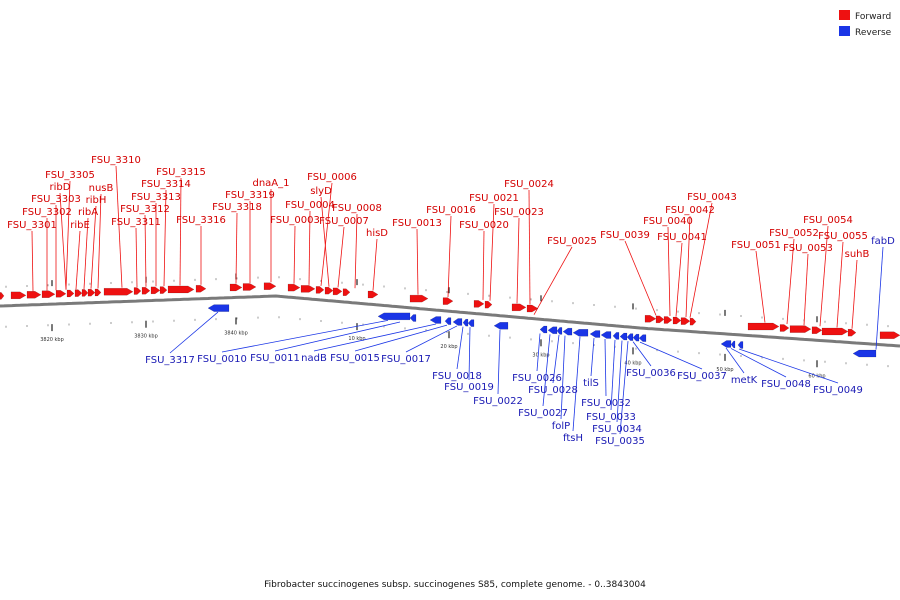 This screenshot has width=900, height=600. What do you see at coordinates (52, 340) in the screenshot?
I see `scale-label: 3820 kbp` at bounding box center [52, 340].